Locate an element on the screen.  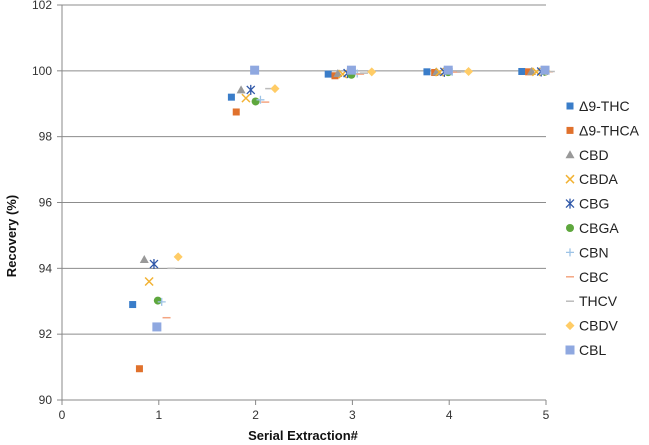
y-tick-label: 92 is located at coordinates (46, 334).